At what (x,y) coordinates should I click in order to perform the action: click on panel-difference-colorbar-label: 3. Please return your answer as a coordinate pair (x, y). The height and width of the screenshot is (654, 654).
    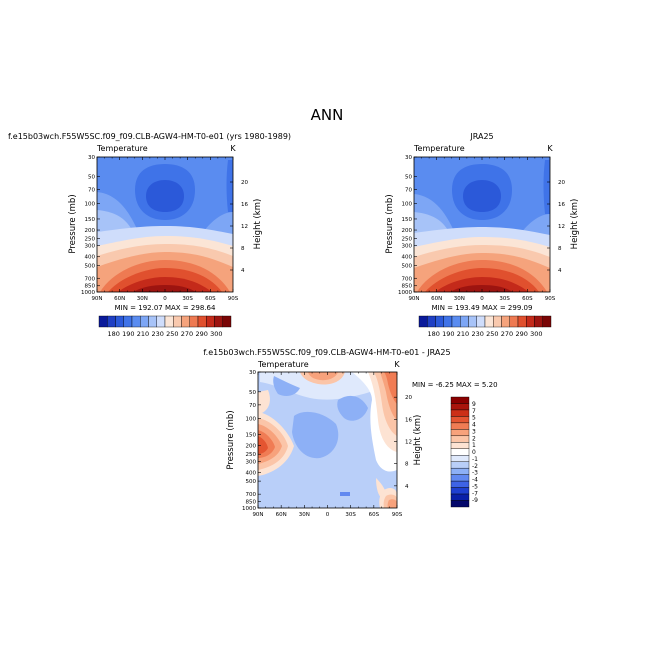
    Looking at the image, I should click on (474, 431).